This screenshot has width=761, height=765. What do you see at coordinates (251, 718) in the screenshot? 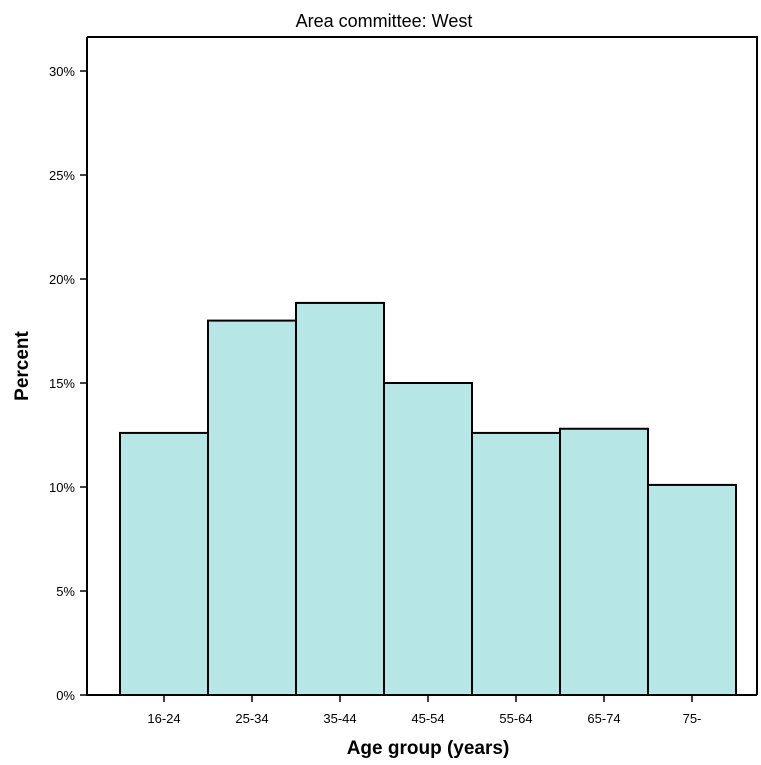
I see `x-tick-label: 25-34` at bounding box center [251, 718].